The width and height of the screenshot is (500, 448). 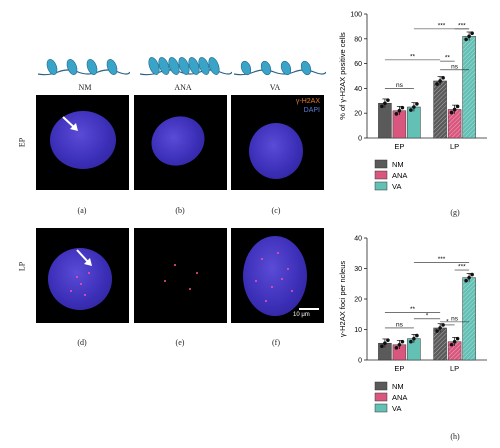 What do you see at coordinates (342, 76) in the screenshot?
I see `y-axis-label: % of γ-H2AX positive cells` at bounding box center [342, 76].